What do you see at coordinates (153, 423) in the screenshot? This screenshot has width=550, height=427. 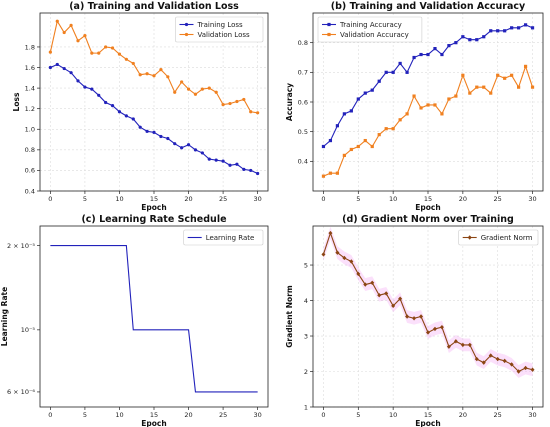 I see `x-axis-label: Epoch` at bounding box center [153, 423].